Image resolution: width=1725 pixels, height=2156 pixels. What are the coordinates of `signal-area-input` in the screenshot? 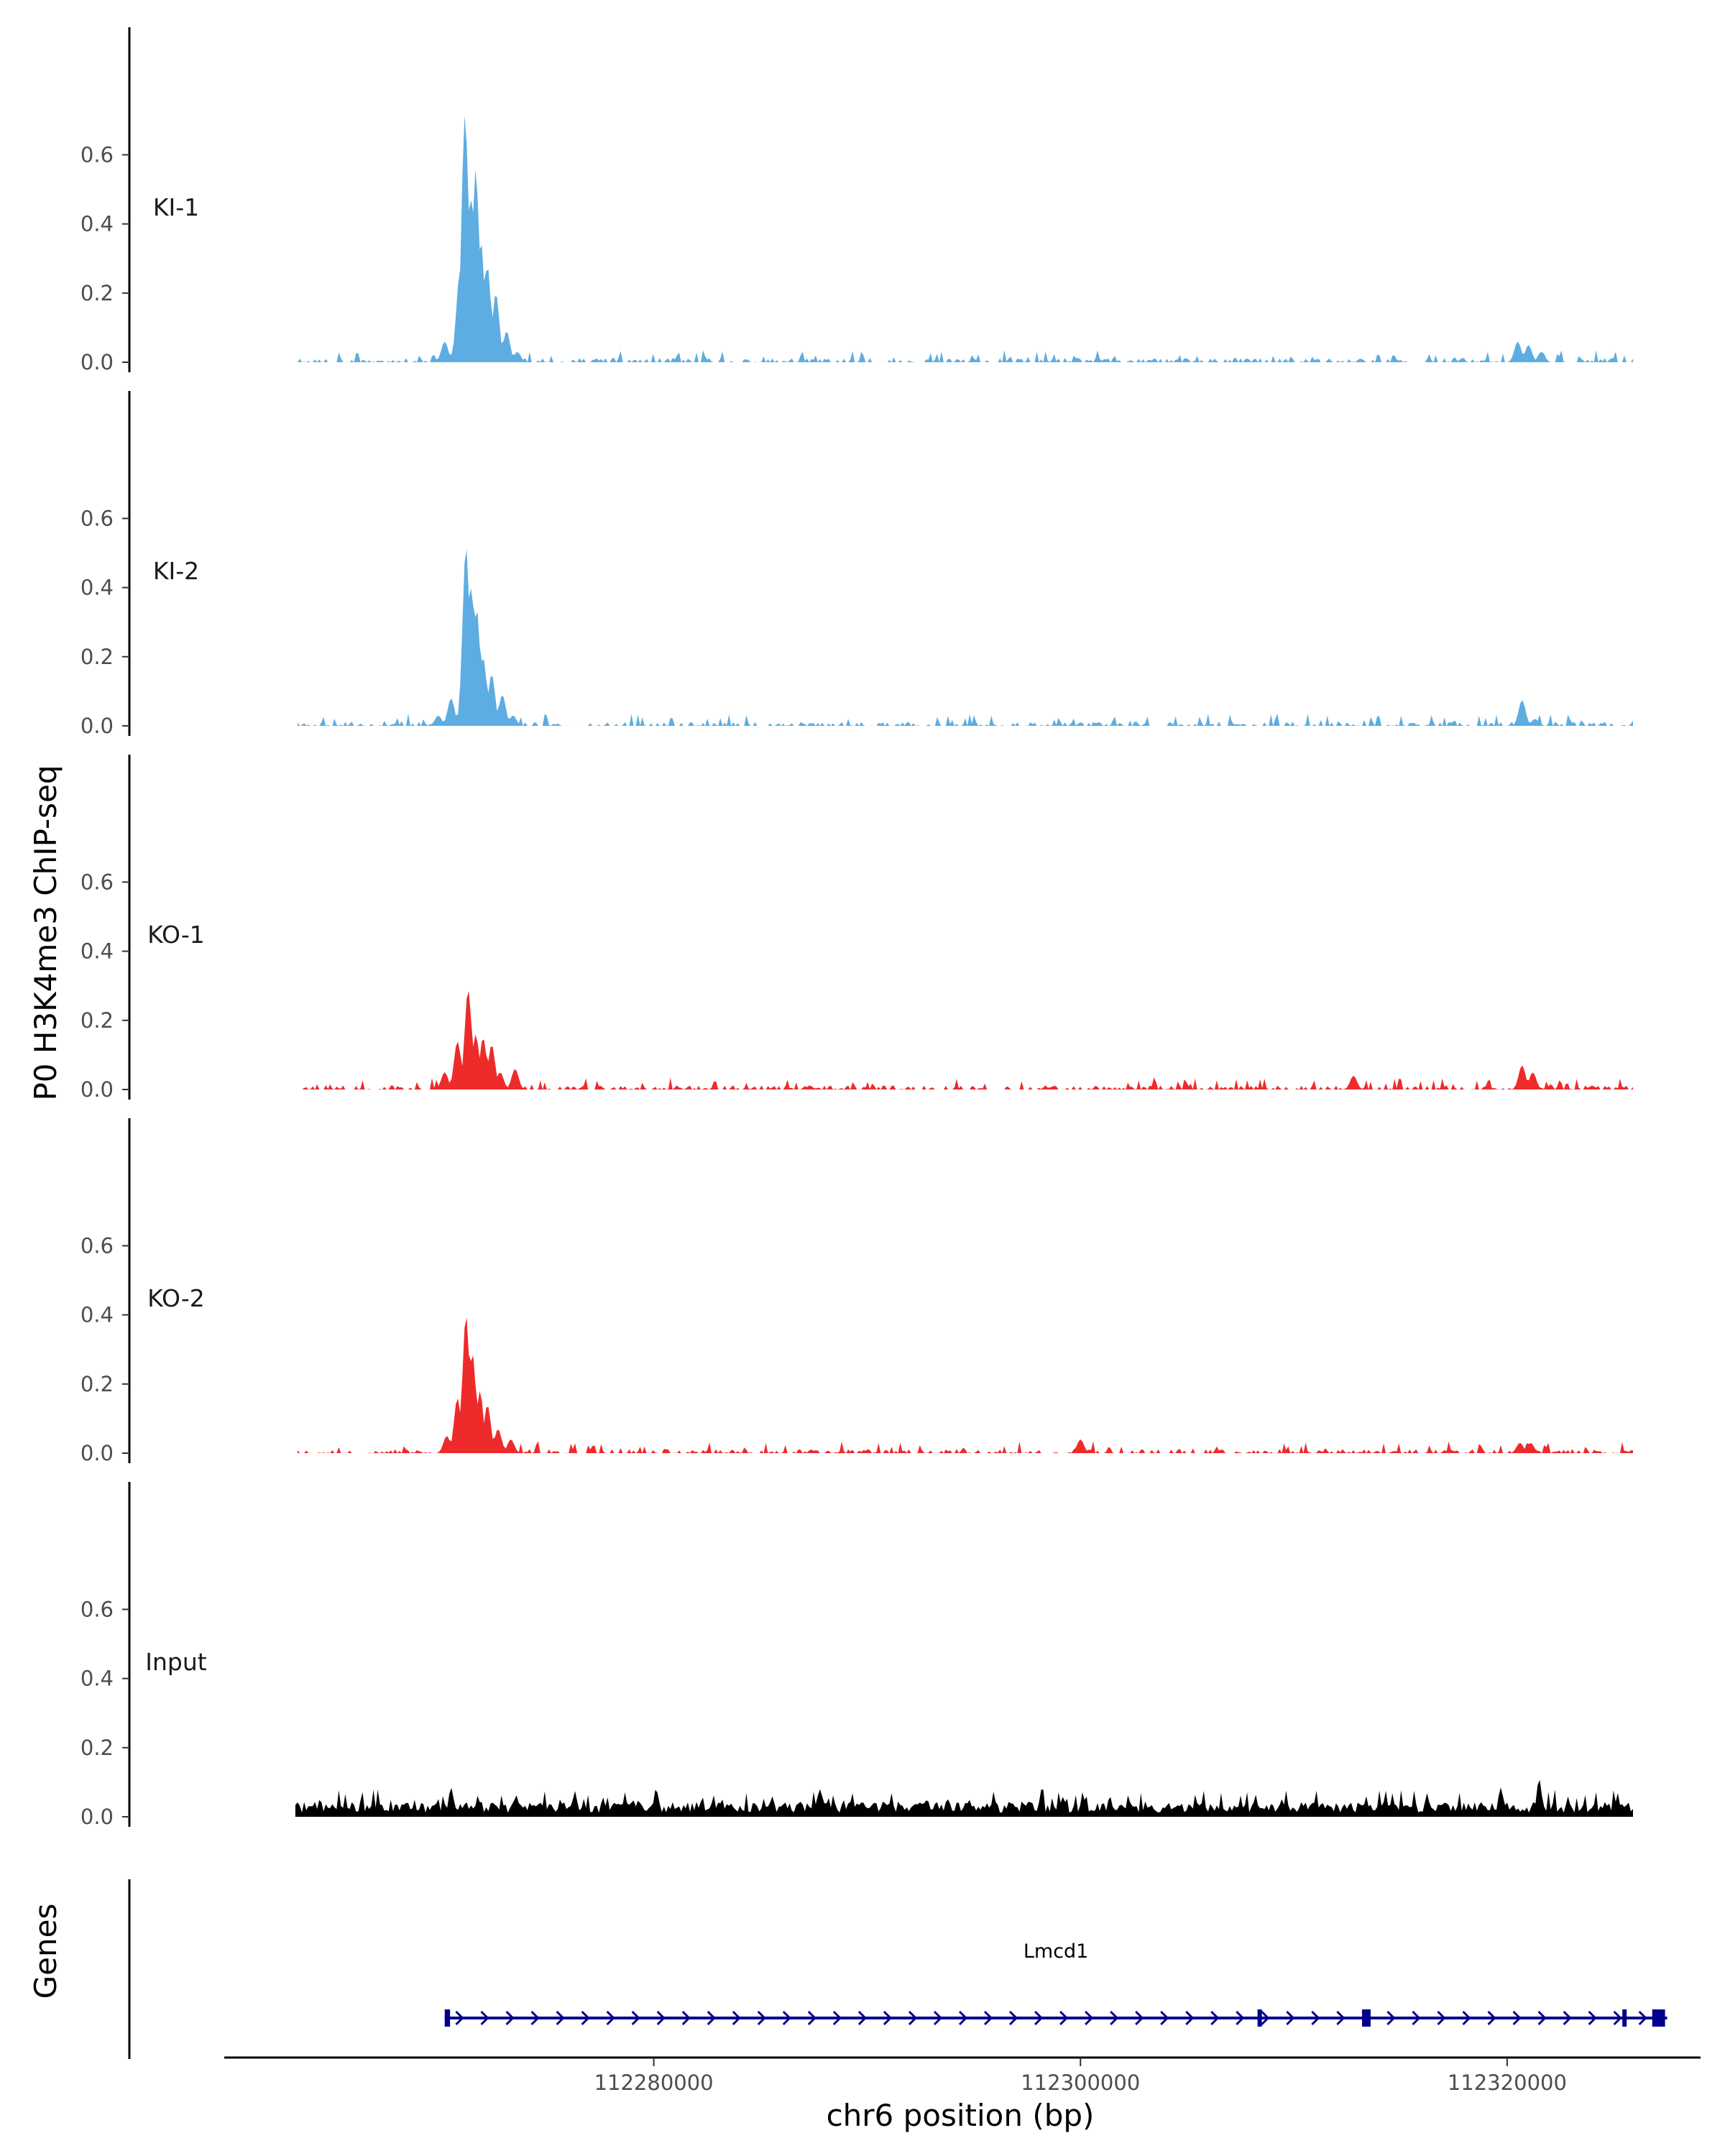 It's located at (964, 1798).